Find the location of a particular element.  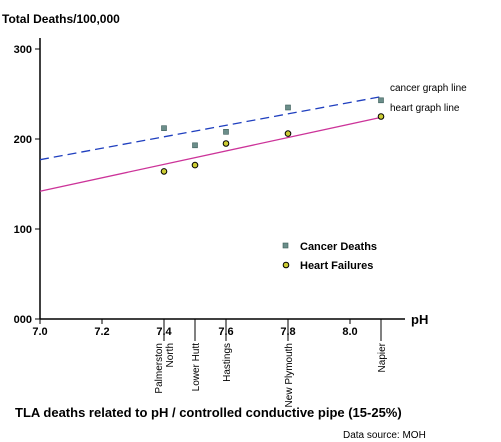

town-label-text: Lower Hutt is located at coordinates (196, 367).